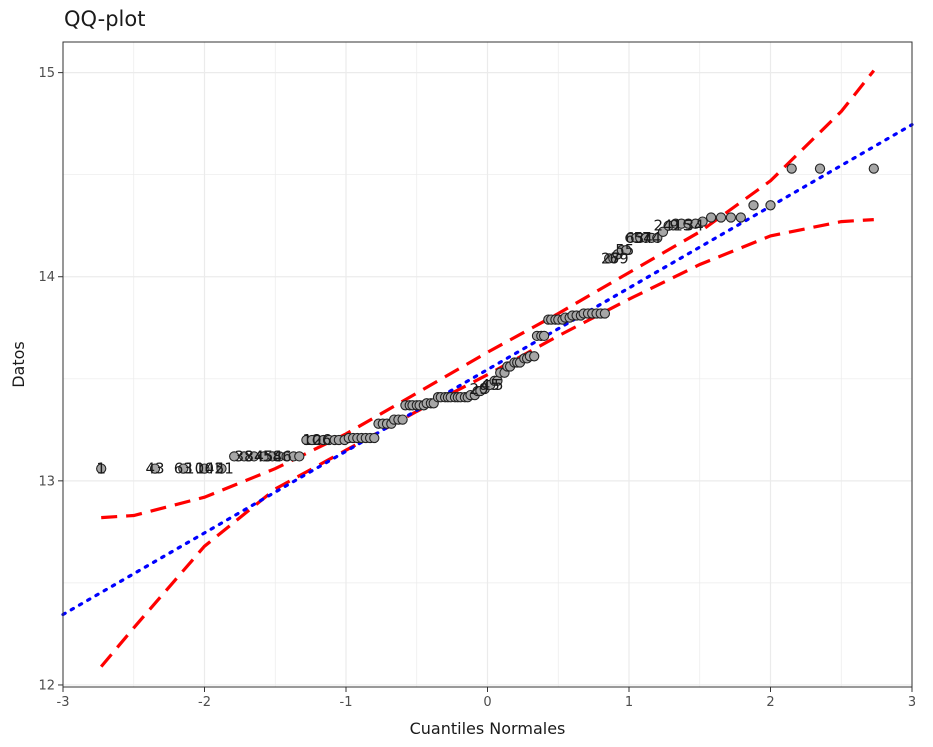  I want to click on point-label: 15, so click(682, 226).